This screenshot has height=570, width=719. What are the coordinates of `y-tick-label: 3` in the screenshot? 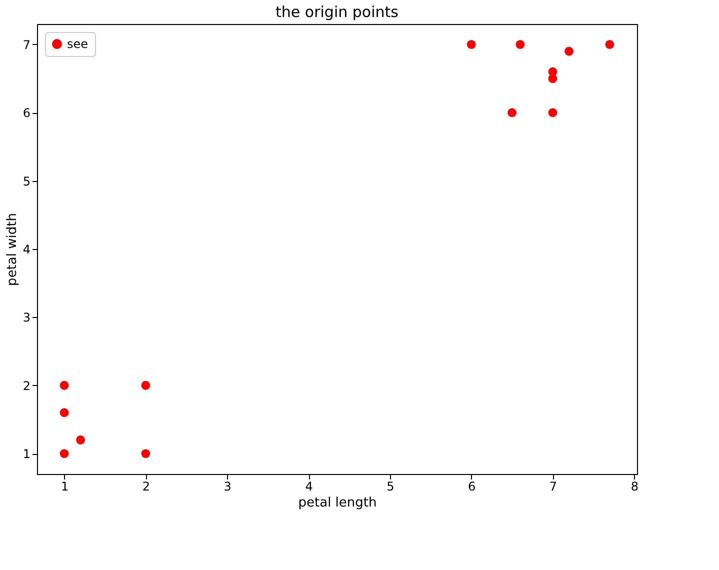 It's located at (26, 317).